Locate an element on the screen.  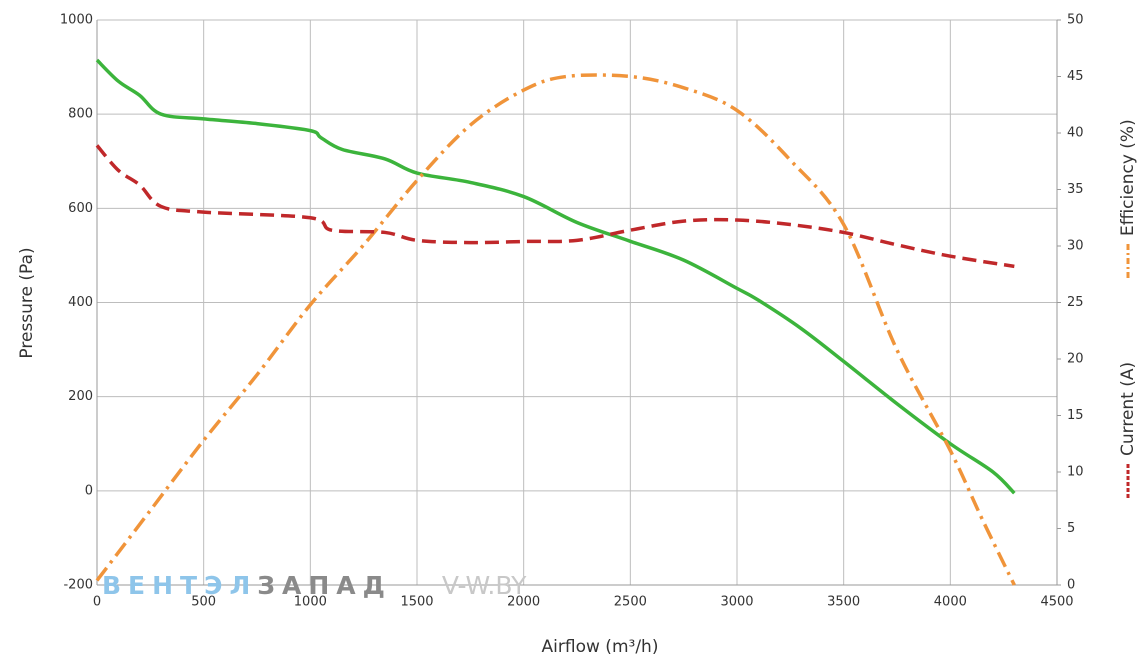
y2-tick-label: 35 is located at coordinates (1075, 189).